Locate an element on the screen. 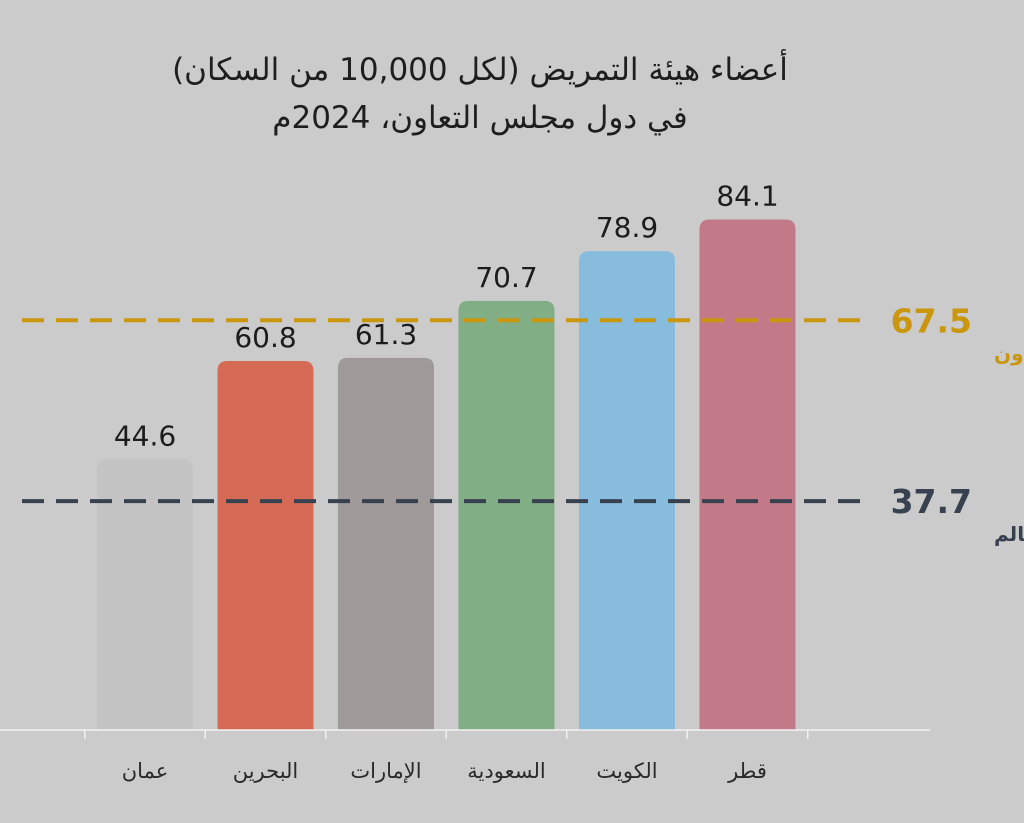 Image resolution: width=1024 pixels, height=823 pixels. x-tick-label: عمان is located at coordinates (145, 771).